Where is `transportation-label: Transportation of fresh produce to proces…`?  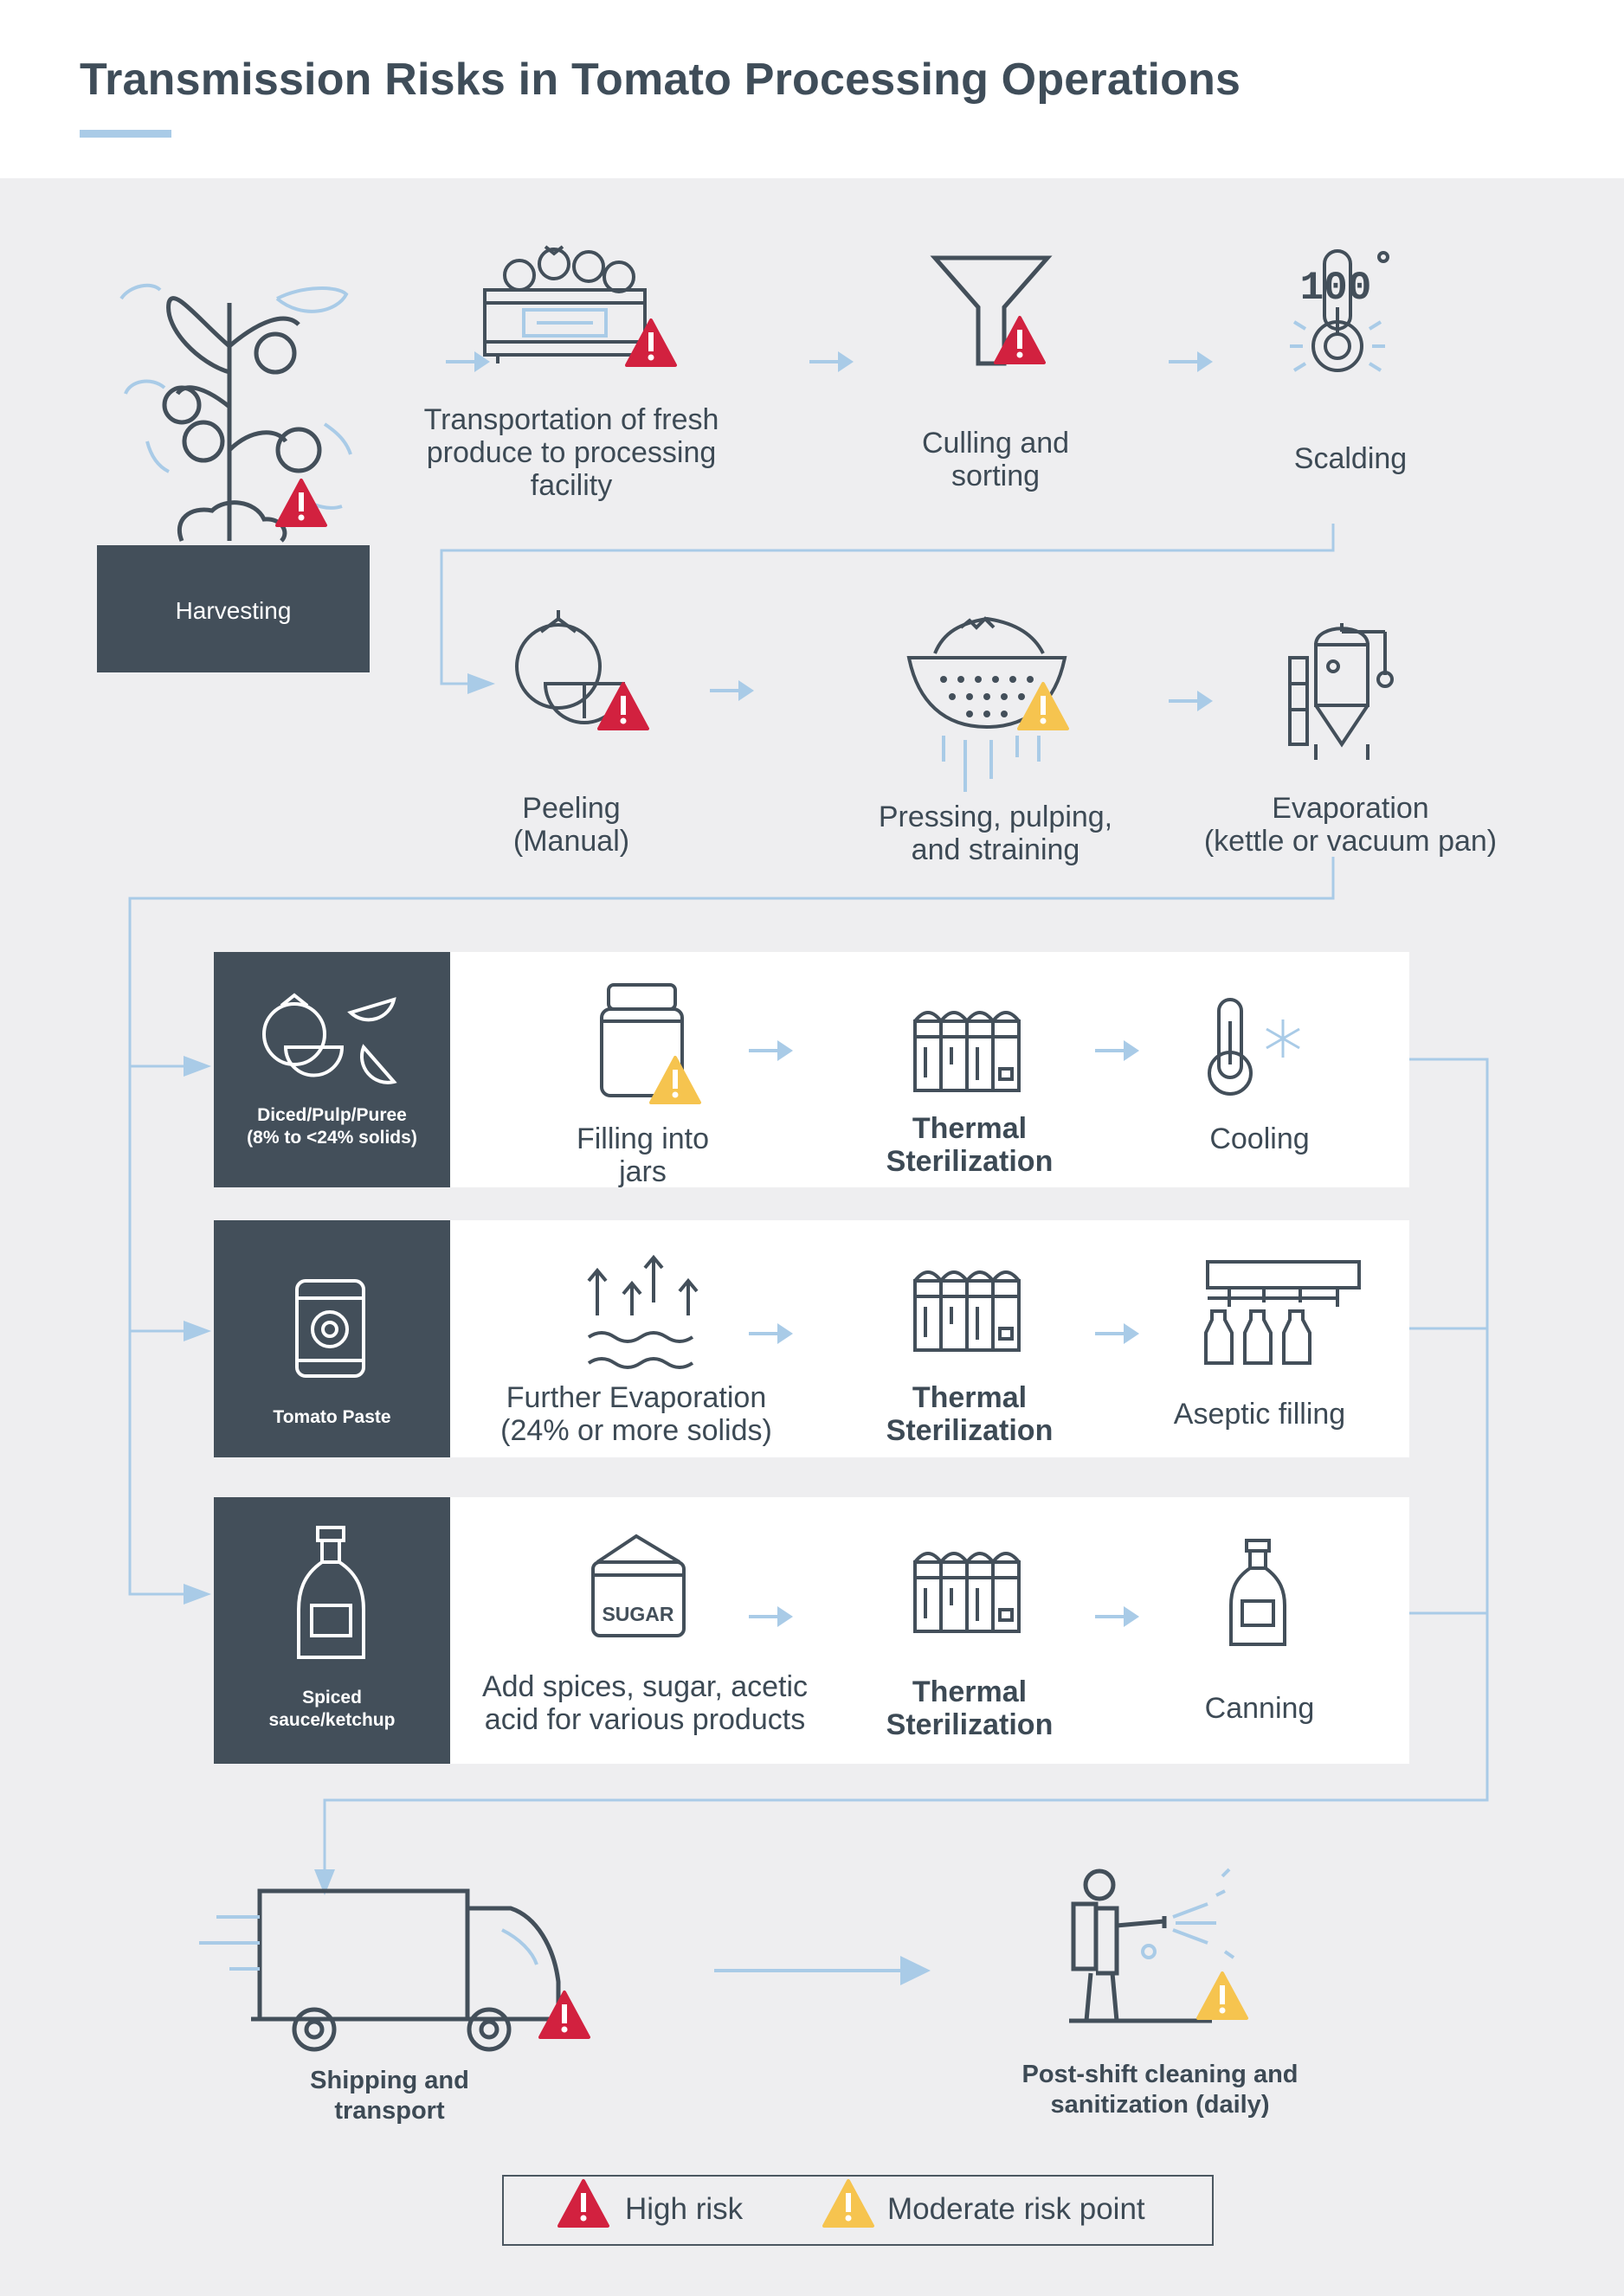
transportation-label: Transportation of fresh produce to proces… is located at coordinates (571, 452).